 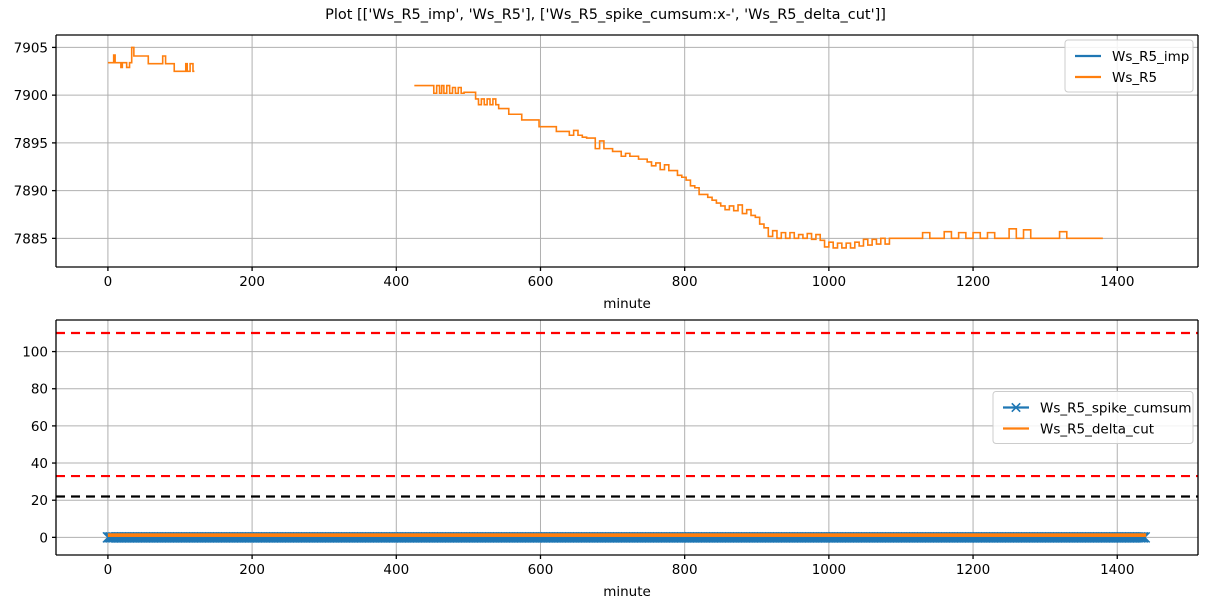 What do you see at coordinates (31, 96) in the screenshot?
I see `ytick-label: 7900` at bounding box center [31, 96].